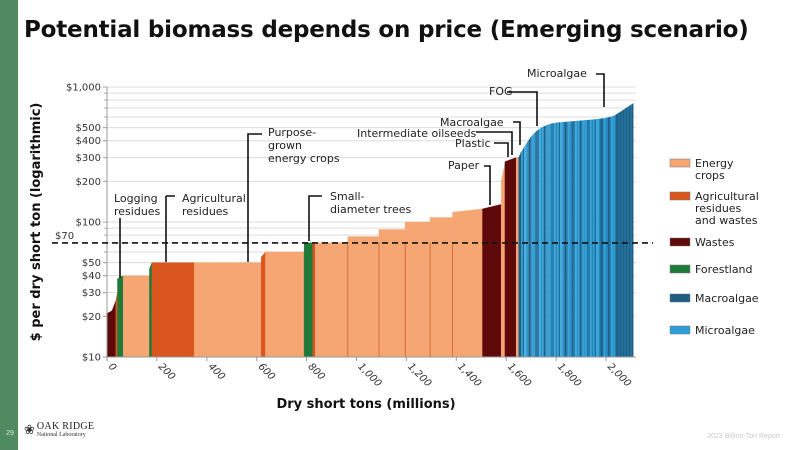 The image size is (800, 450). Describe the element at coordinates (727, 196) in the screenshot. I see `legend-label: Agricultural` at that location.